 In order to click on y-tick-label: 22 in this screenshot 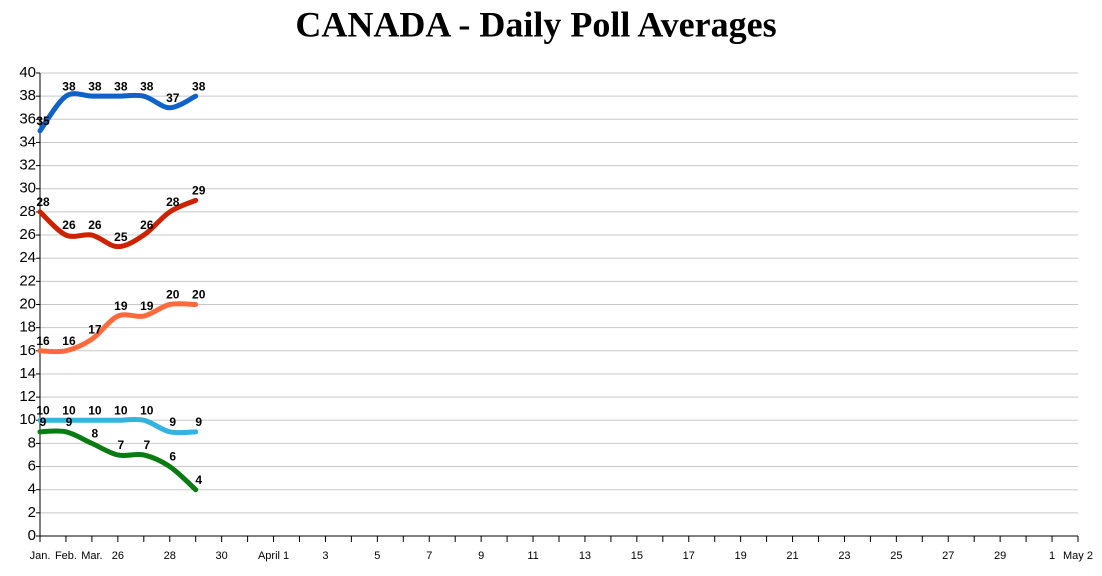, I will do `click(27, 280)`.